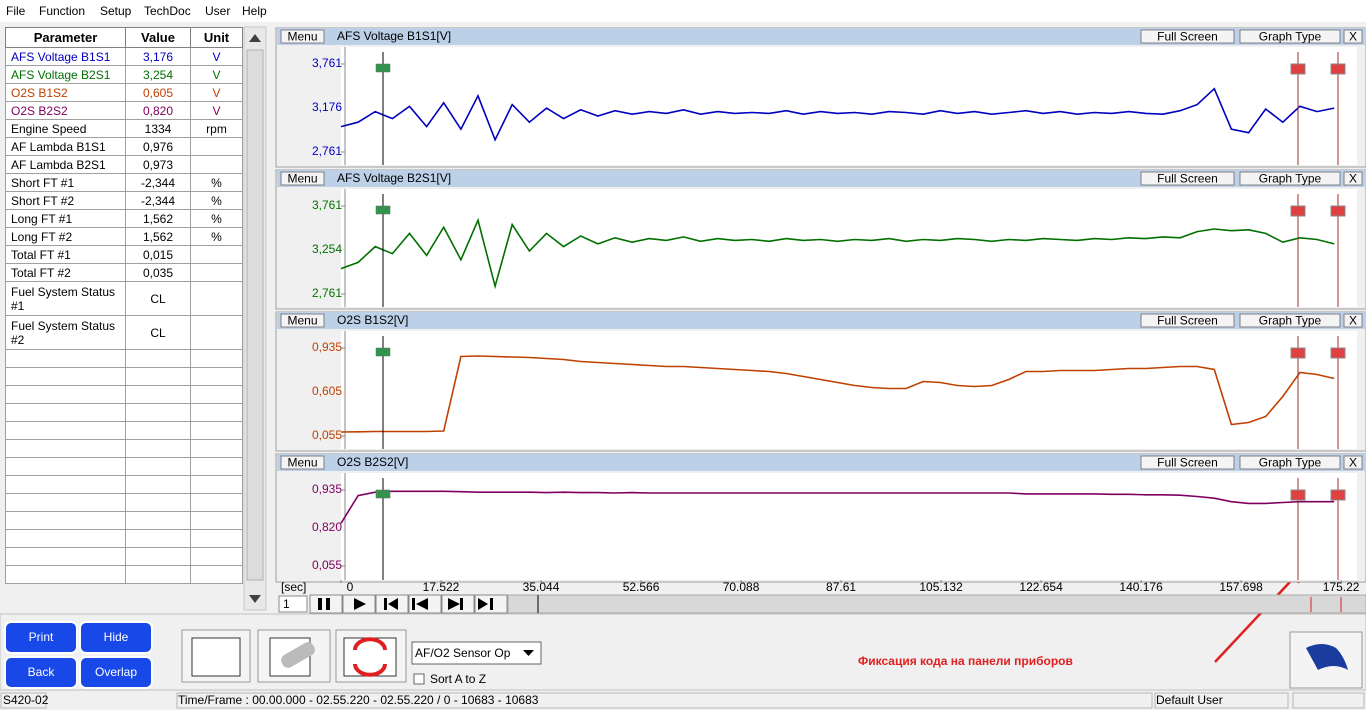  Describe the element at coordinates (124, 74) in the screenshot. I see `table-row: AFS Voltage B2S1 3,254 V` at that location.